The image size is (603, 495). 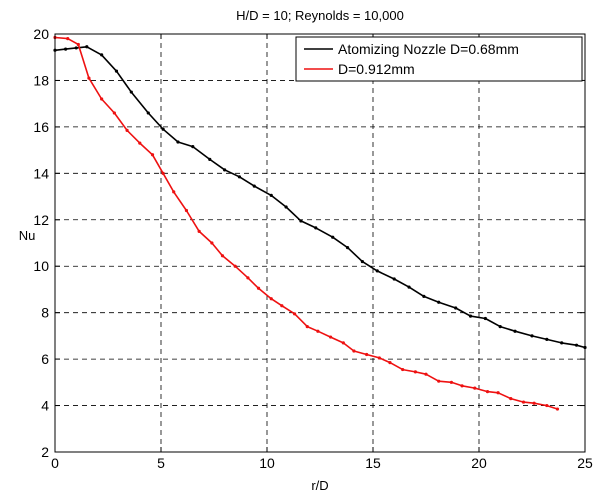 I want to click on y-tick-label: 4, so click(x=45, y=406).